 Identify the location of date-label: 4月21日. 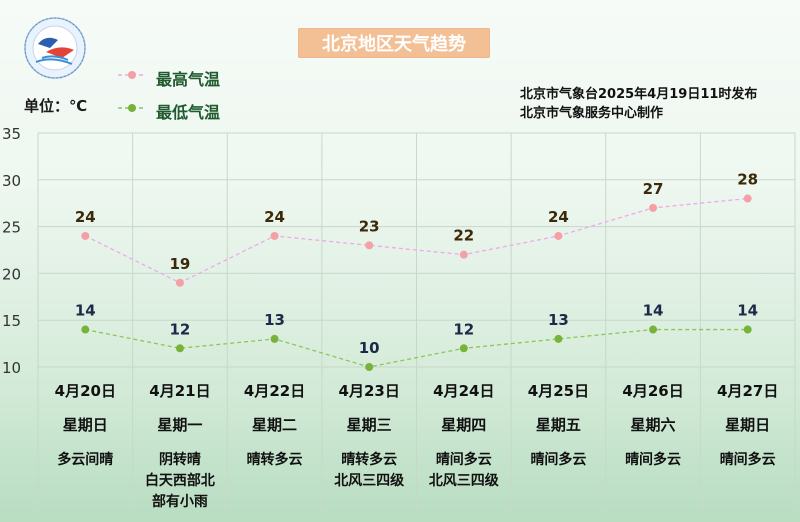
(179, 391).